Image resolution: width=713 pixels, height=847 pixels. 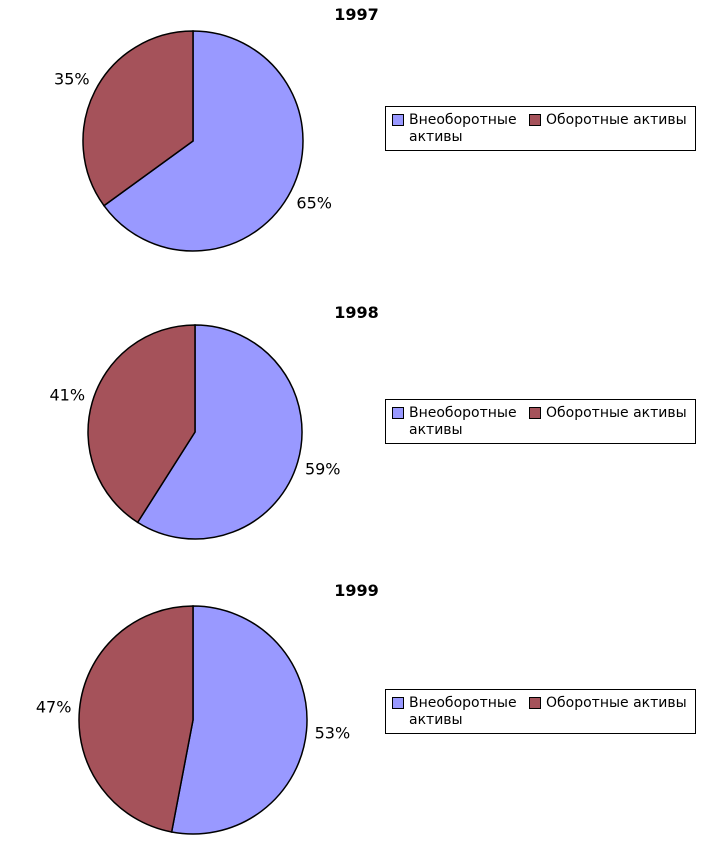 I want to click on legend-1998: Внеоборотные активы Оборотные активы, so click(x=540, y=421).